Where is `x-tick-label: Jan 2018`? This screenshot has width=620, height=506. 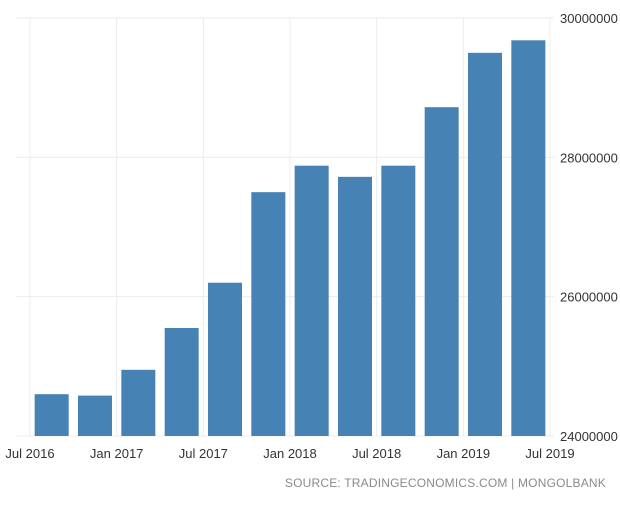
x-tick-label: Jan 2018 is located at coordinates (290, 453).